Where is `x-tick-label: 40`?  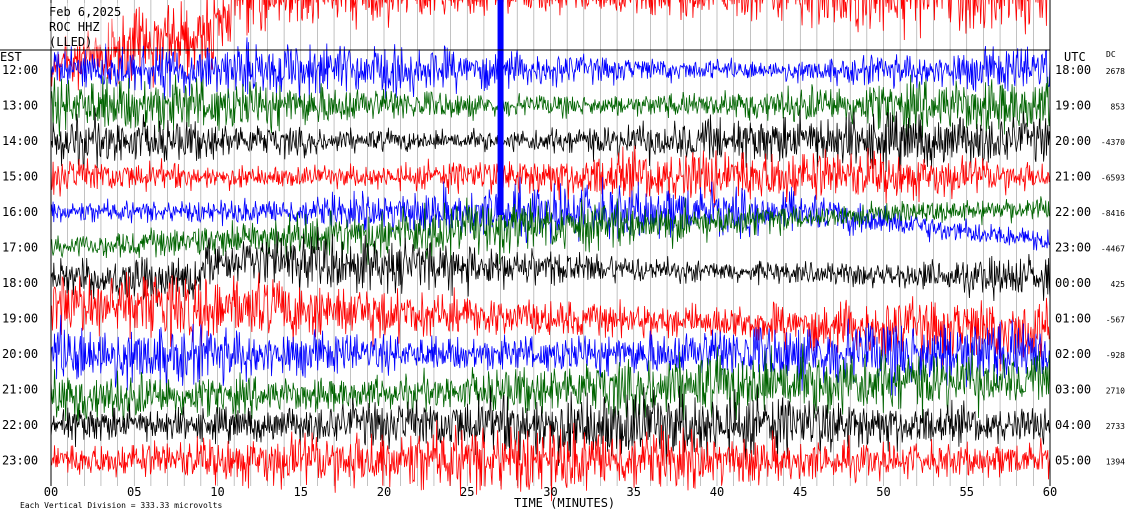 x-tick-label: 40 is located at coordinates (717, 492).